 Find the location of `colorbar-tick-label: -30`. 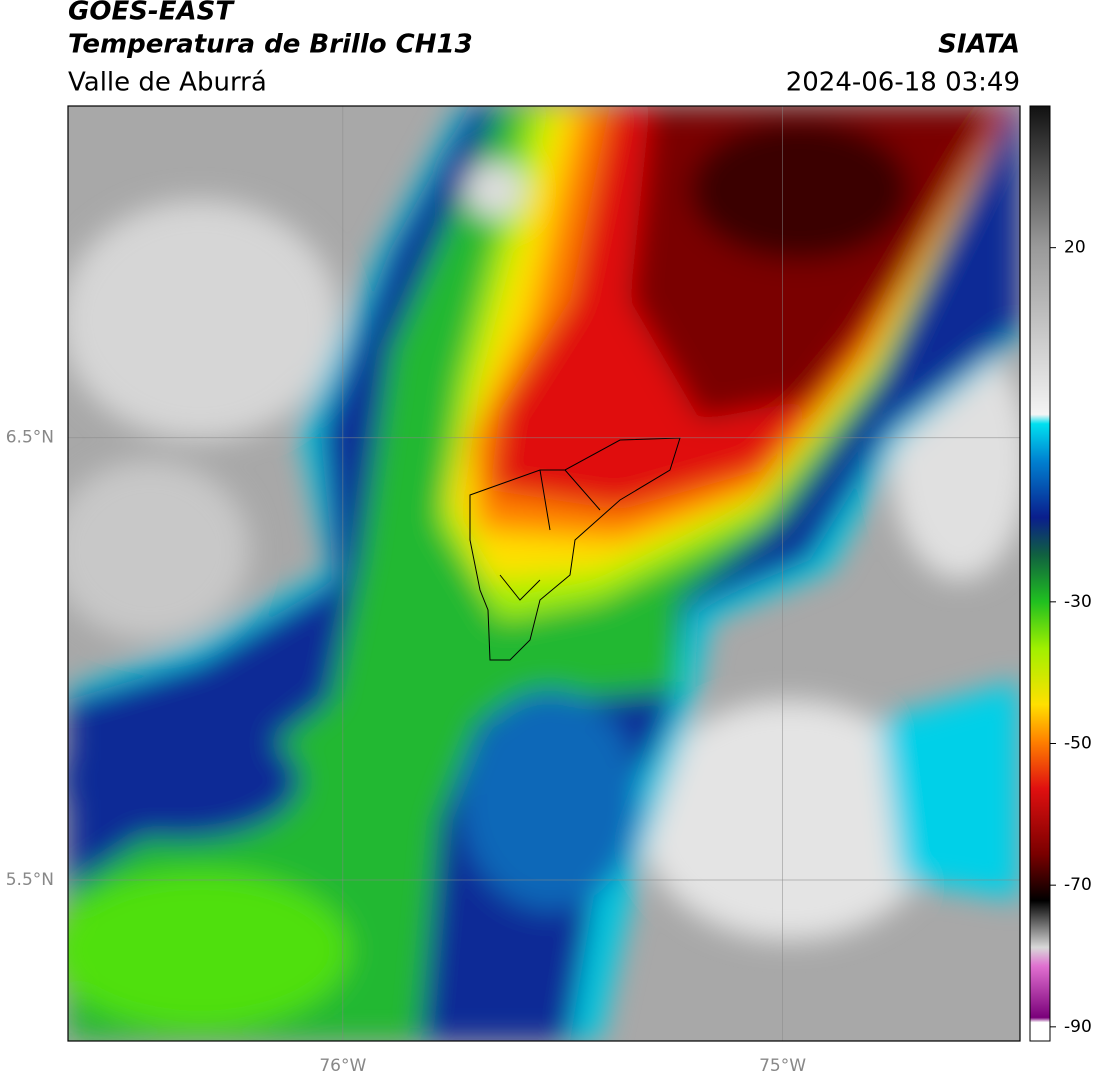

colorbar-tick-label: -30 is located at coordinates (1078, 602).